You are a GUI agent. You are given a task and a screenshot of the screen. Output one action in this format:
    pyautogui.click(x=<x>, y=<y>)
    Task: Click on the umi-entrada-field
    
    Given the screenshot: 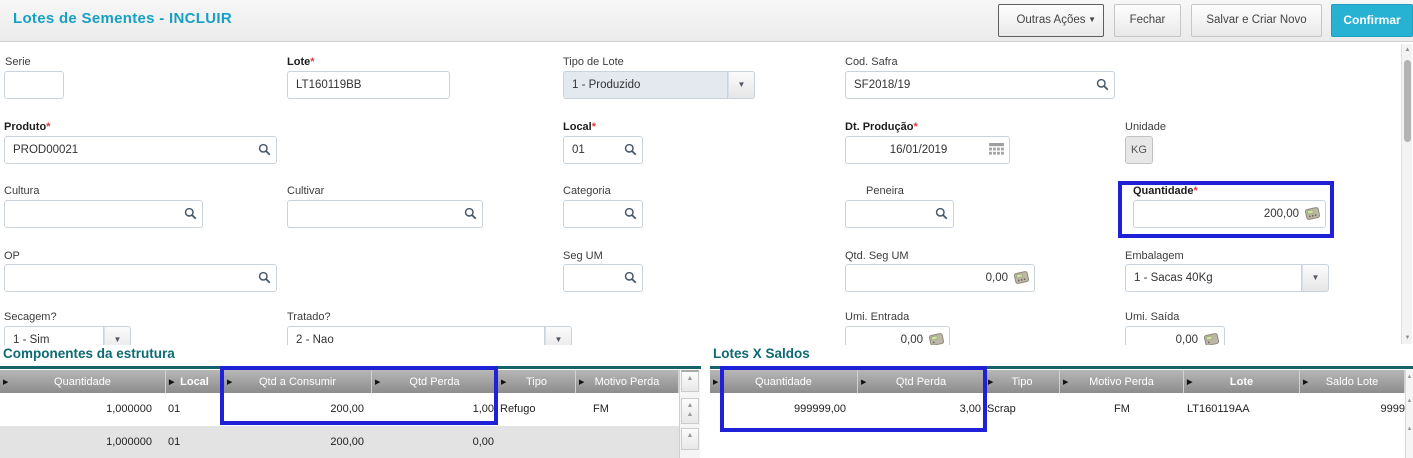 What is the action you would take?
    pyautogui.click(x=897, y=335)
    